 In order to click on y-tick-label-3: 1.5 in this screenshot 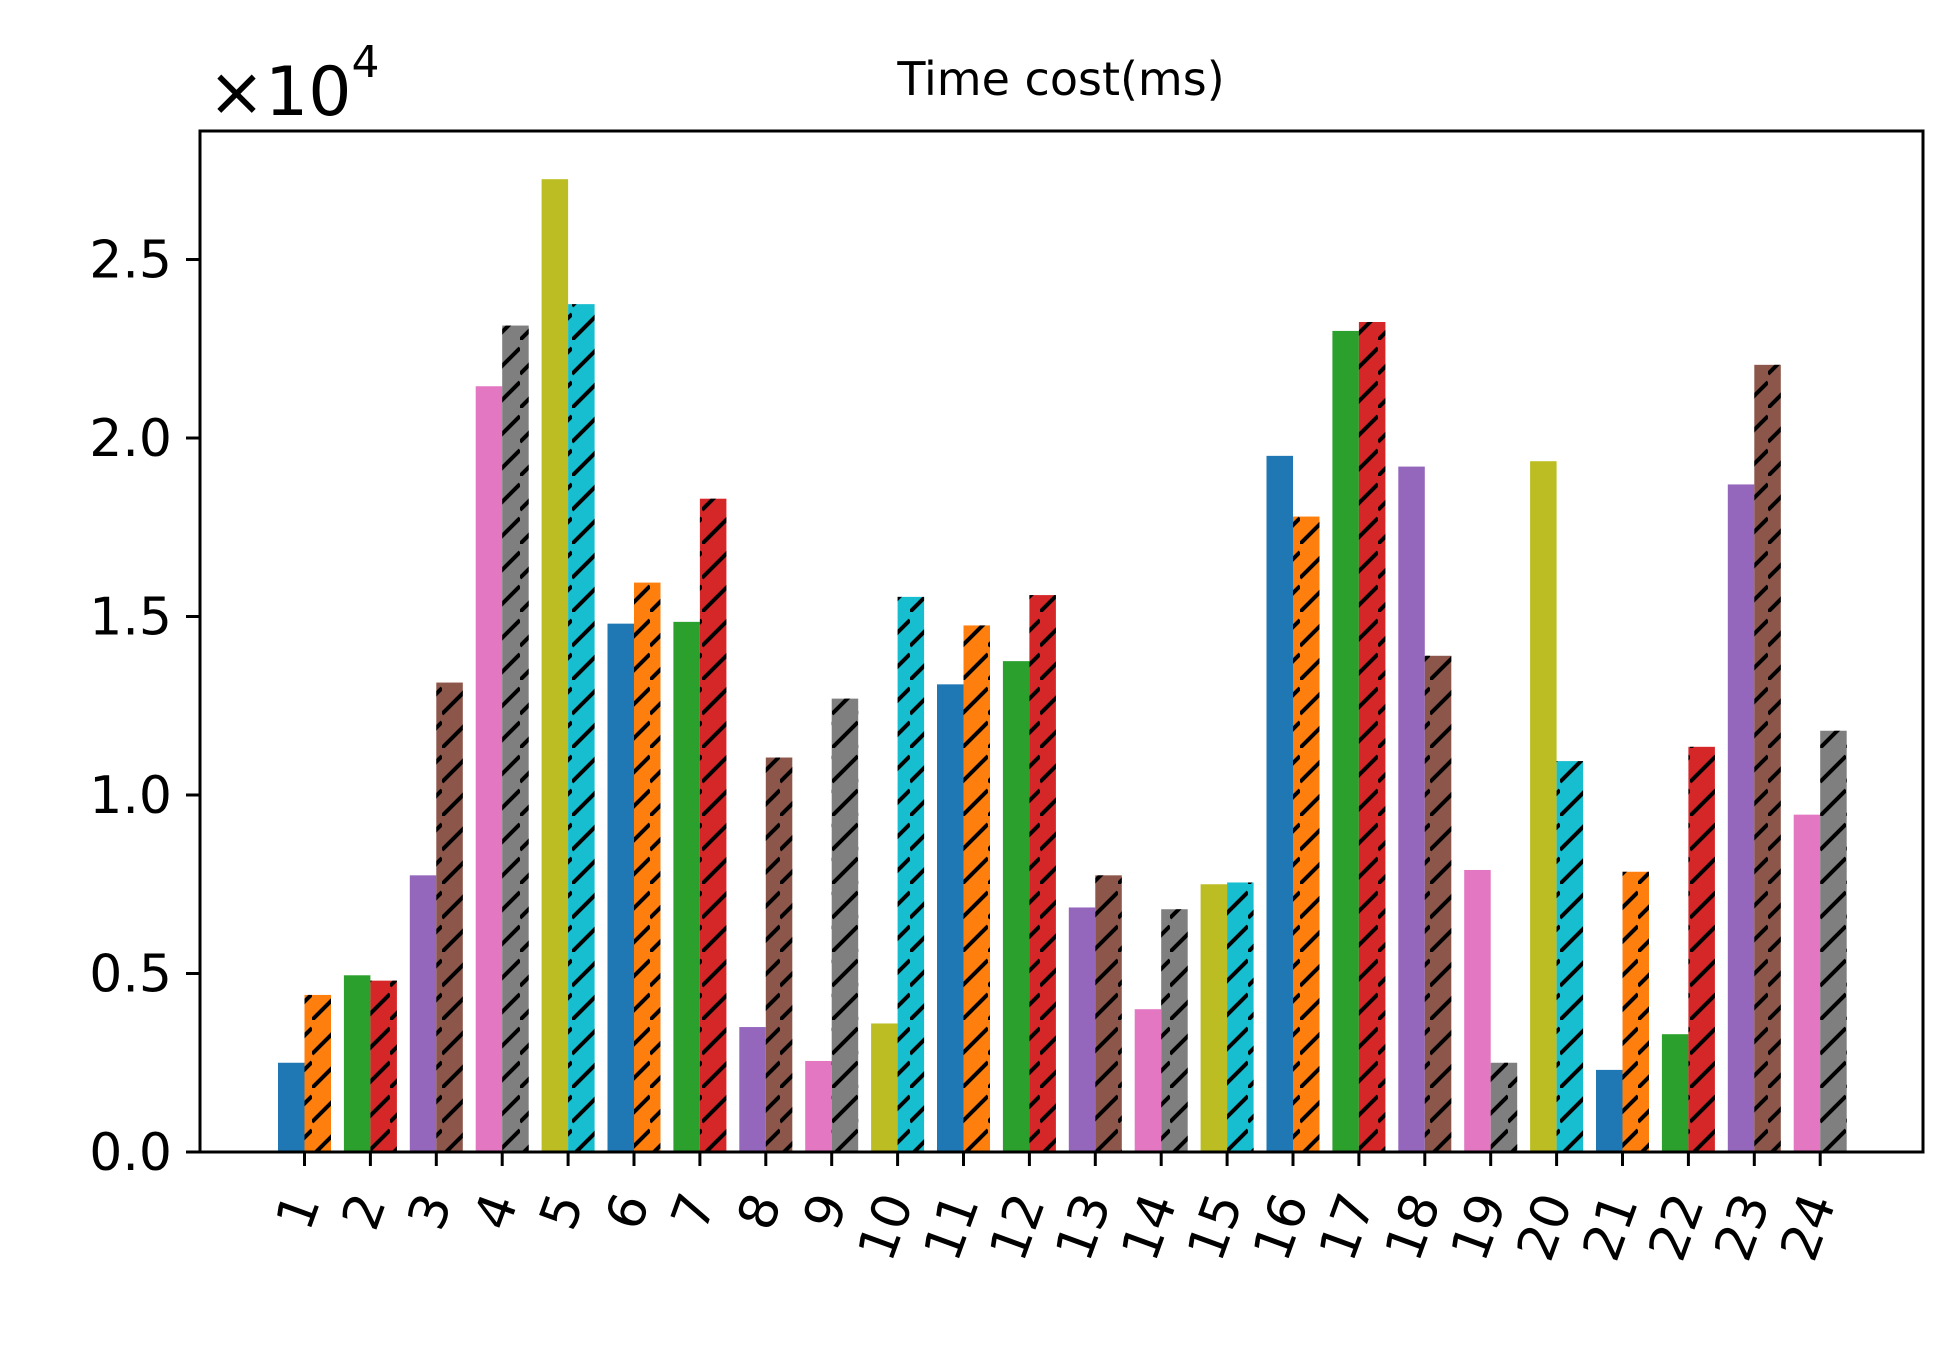, I will do `click(130, 618)`.